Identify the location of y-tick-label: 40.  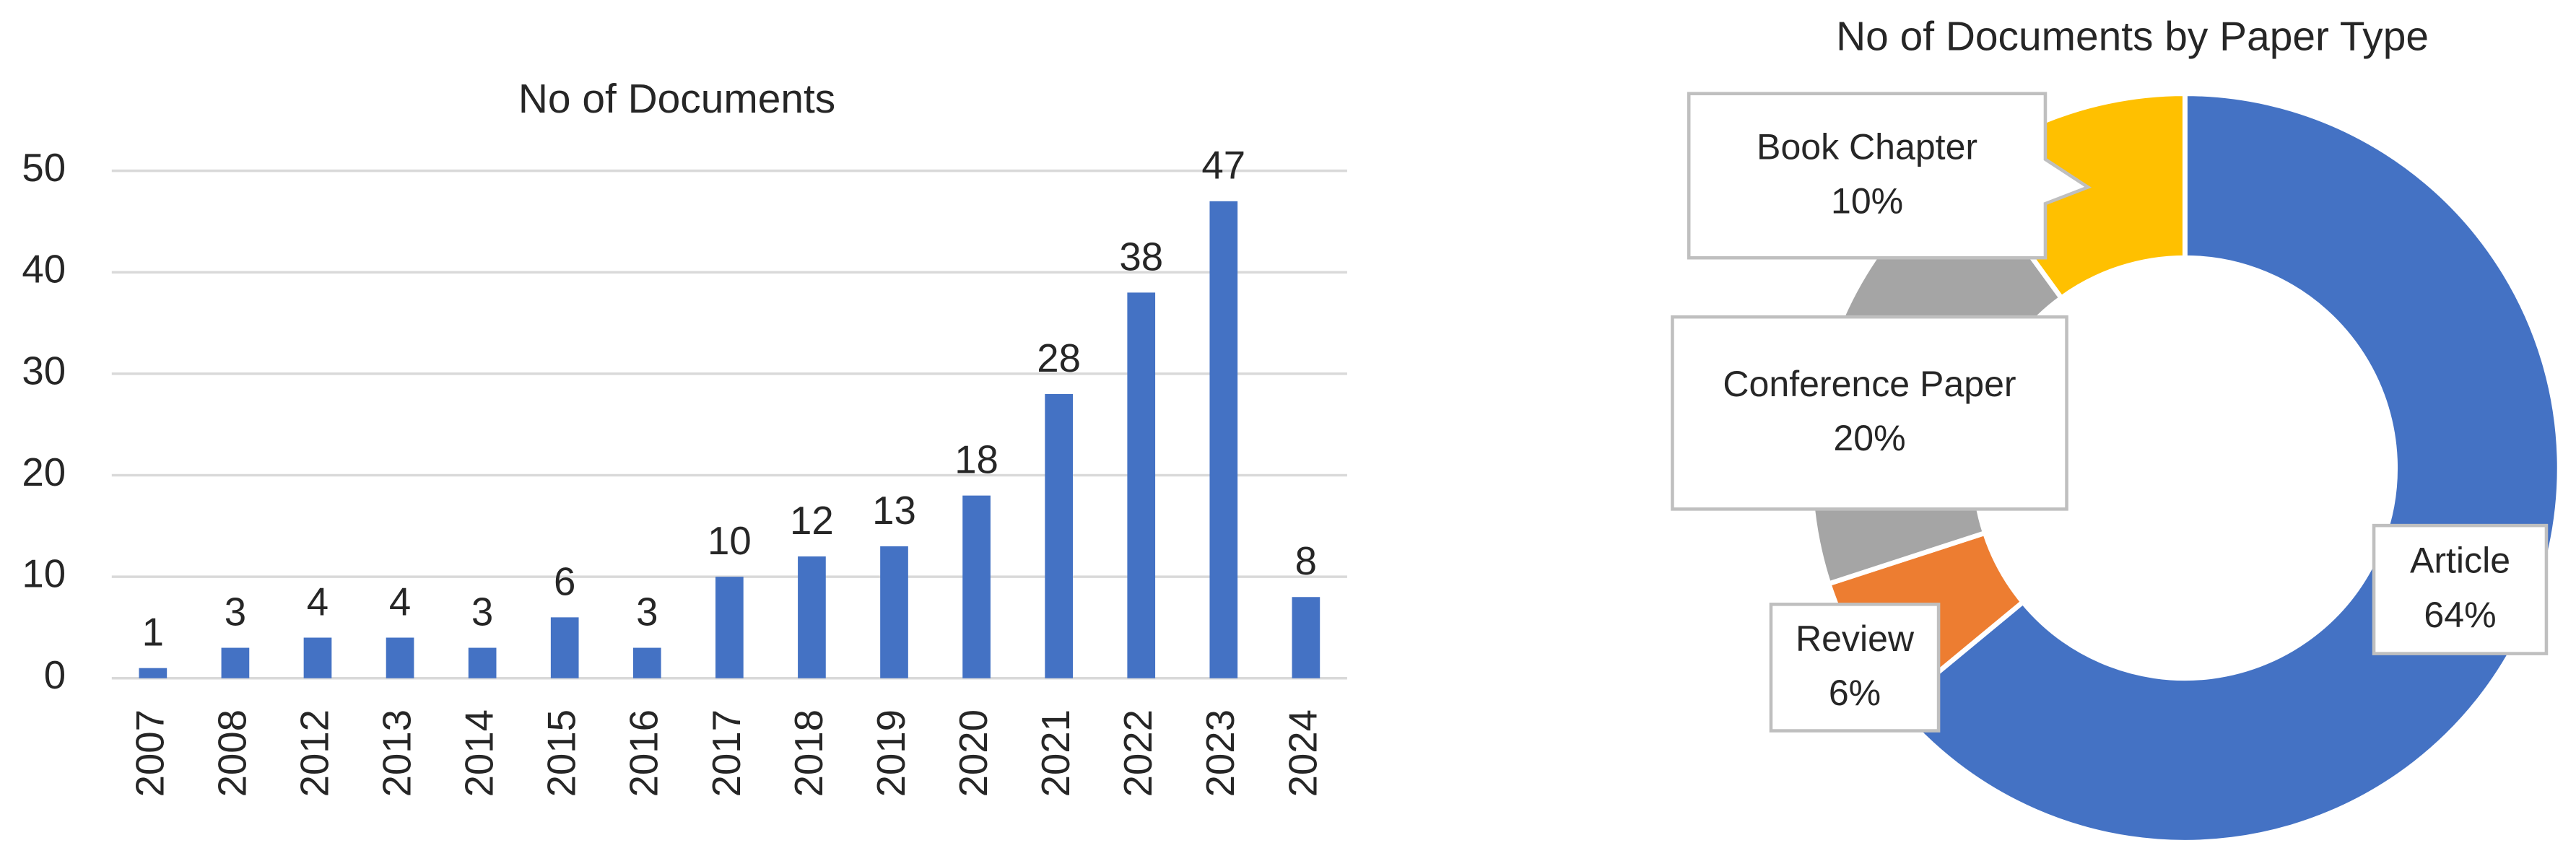
(44, 270).